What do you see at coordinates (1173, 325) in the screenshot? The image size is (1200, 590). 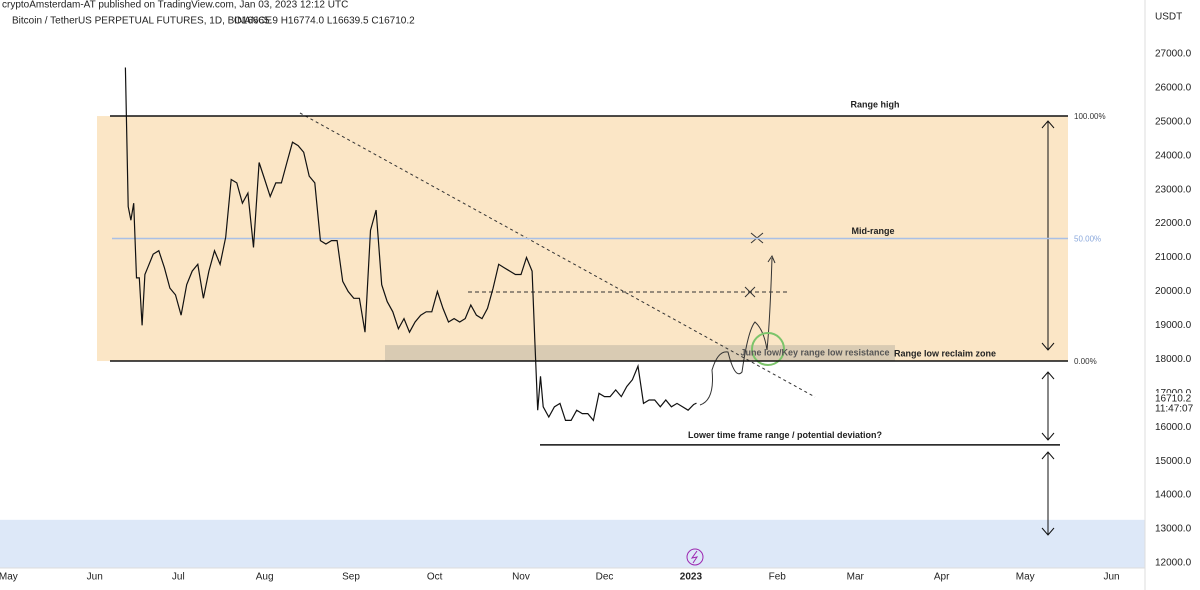 I see `y-tick-label: 19000.0` at bounding box center [1173, 325].